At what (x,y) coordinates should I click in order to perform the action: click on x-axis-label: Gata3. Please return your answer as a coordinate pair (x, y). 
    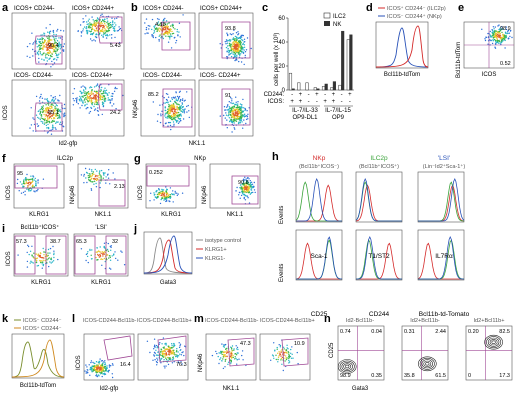
    Looking at the image, I should click on (168, 283).